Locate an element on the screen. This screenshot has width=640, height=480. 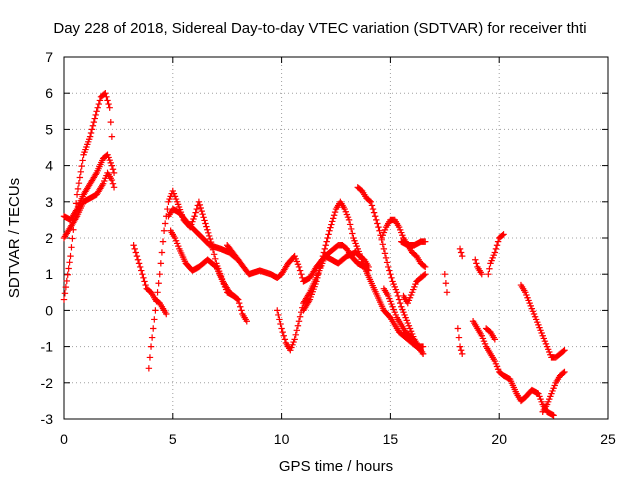
y-tick-label: 3 is located at coordinates (49, 202).